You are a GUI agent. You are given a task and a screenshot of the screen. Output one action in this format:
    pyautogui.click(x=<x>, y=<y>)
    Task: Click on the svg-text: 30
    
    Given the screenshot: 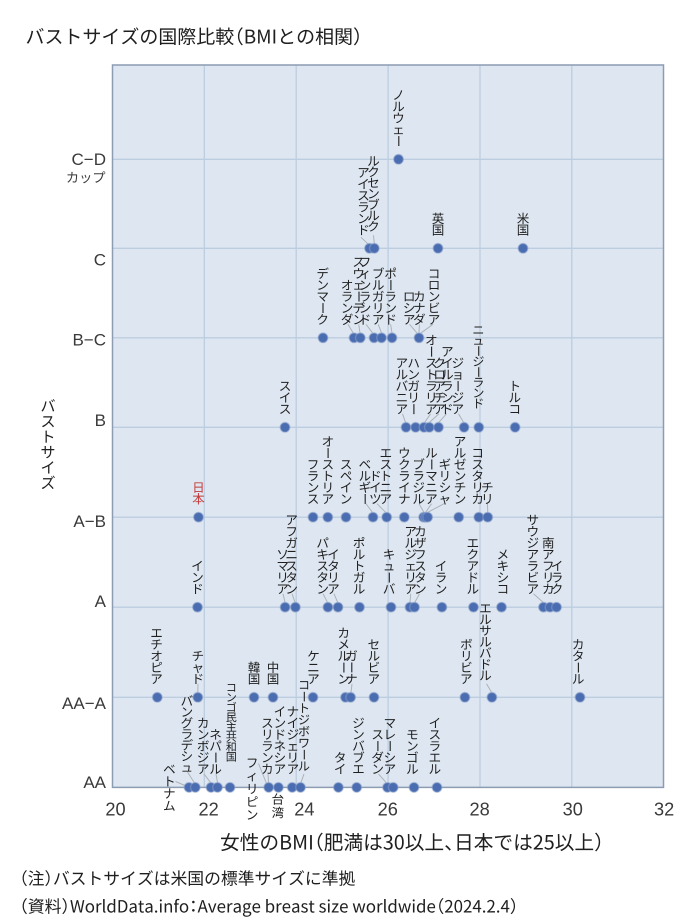 What is the action you would take?
    pyautogui.click(x=573, y=810)
    